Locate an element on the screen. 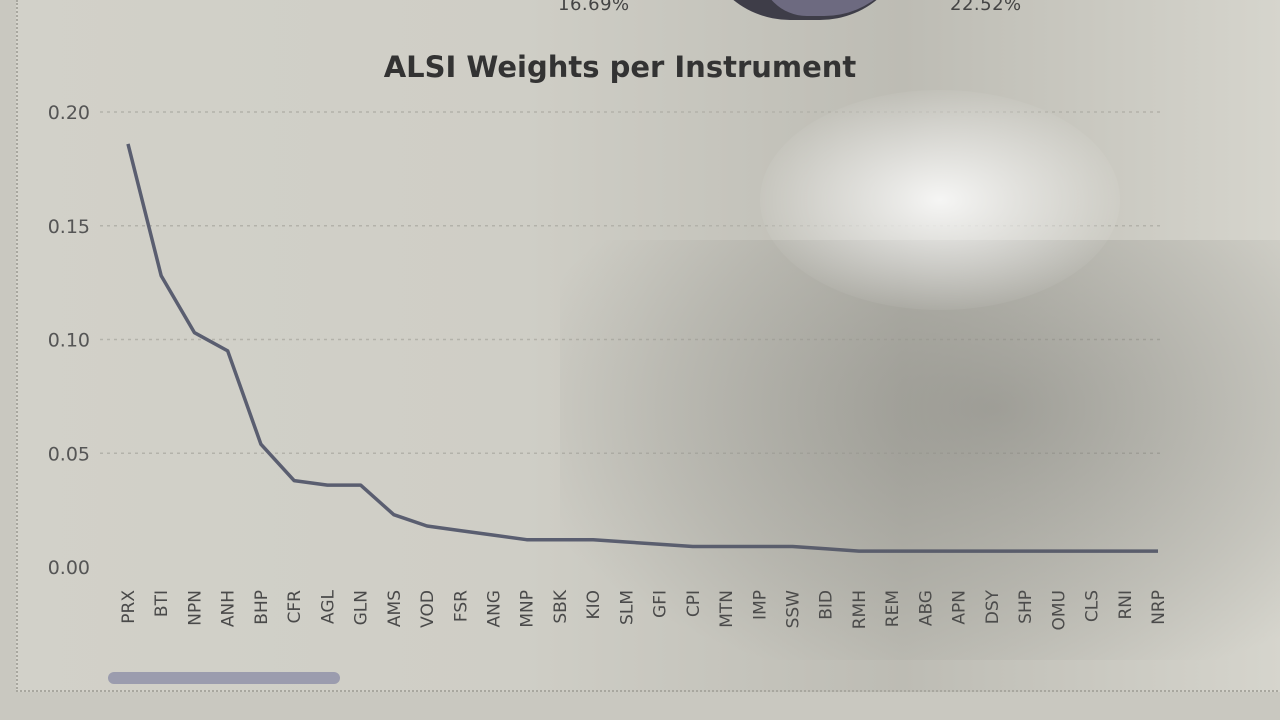 The width and height of the screenshot is (1280, 720). data-point-dsy is located at coordinates (992, 551).